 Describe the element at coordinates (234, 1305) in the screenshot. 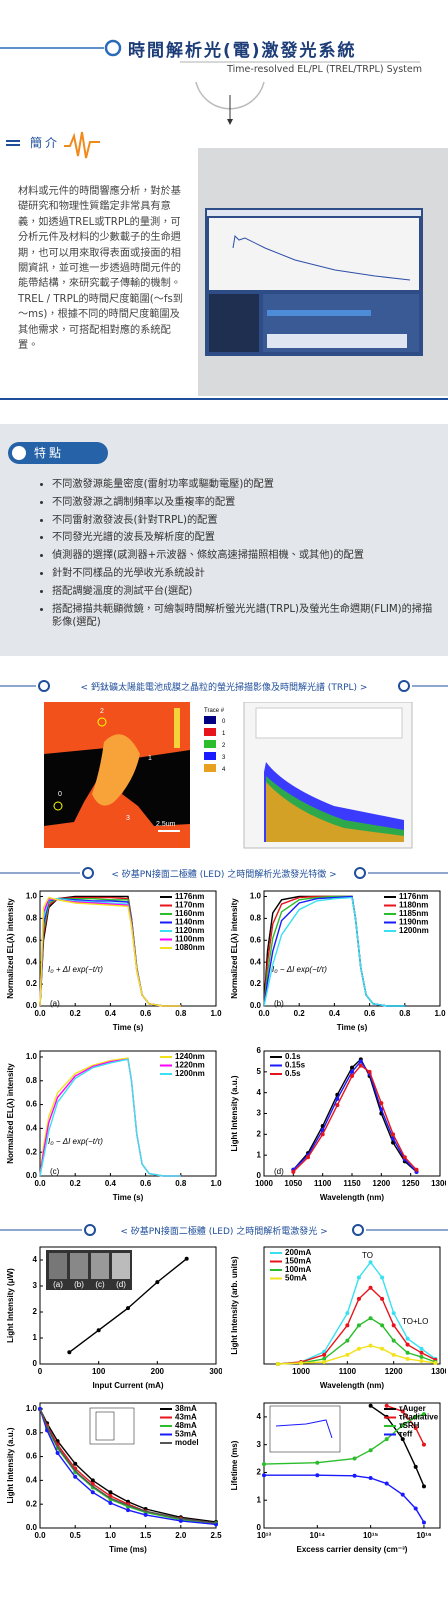

I see `y-axis-label: Light Intensity (arb. units)` at that location.